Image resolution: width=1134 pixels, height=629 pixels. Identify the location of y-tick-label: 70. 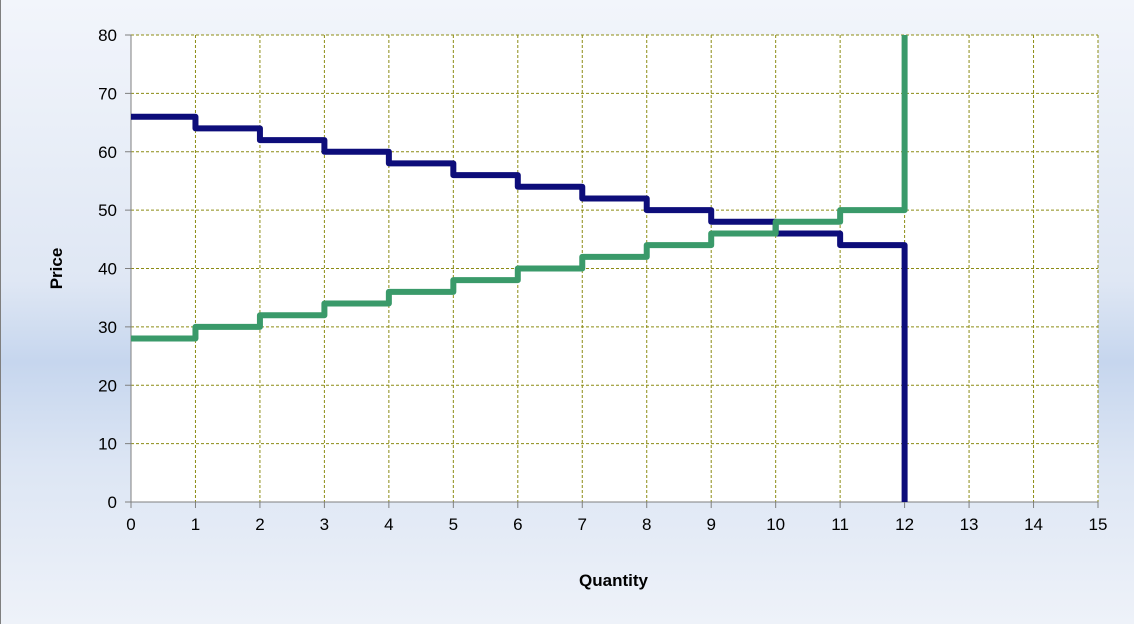
(107, 93).